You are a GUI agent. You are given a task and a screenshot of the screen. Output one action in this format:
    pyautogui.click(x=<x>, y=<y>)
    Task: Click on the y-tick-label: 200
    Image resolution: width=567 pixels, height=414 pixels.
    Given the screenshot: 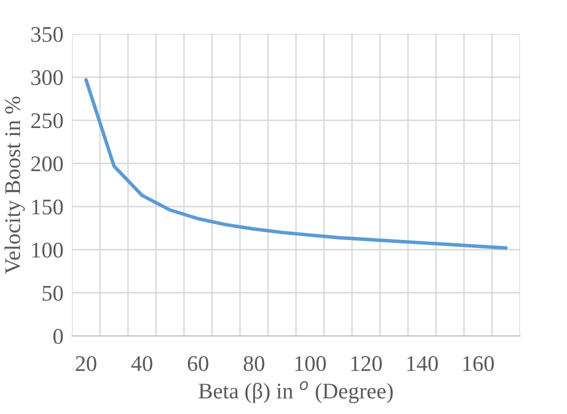 What is the action you would take?
    pyautogui.click(x=47, y=164)
    